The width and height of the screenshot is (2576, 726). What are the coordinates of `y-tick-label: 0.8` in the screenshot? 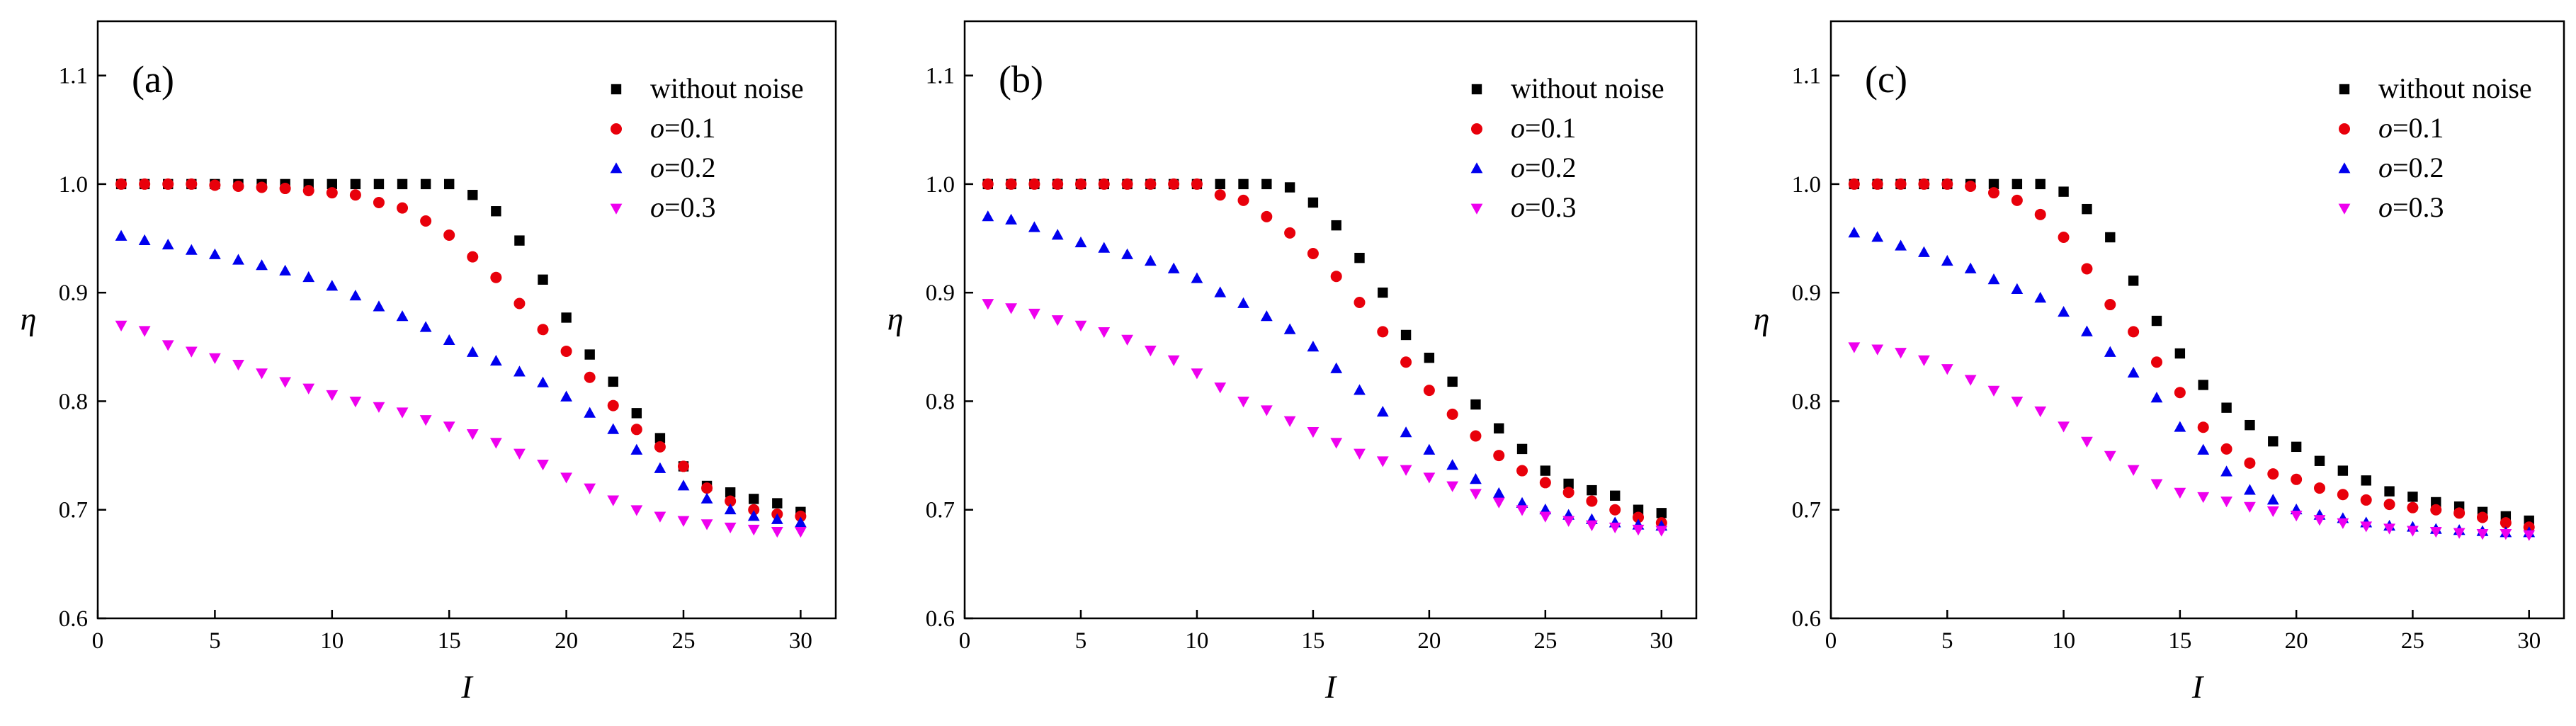 It's located at (73, 401).